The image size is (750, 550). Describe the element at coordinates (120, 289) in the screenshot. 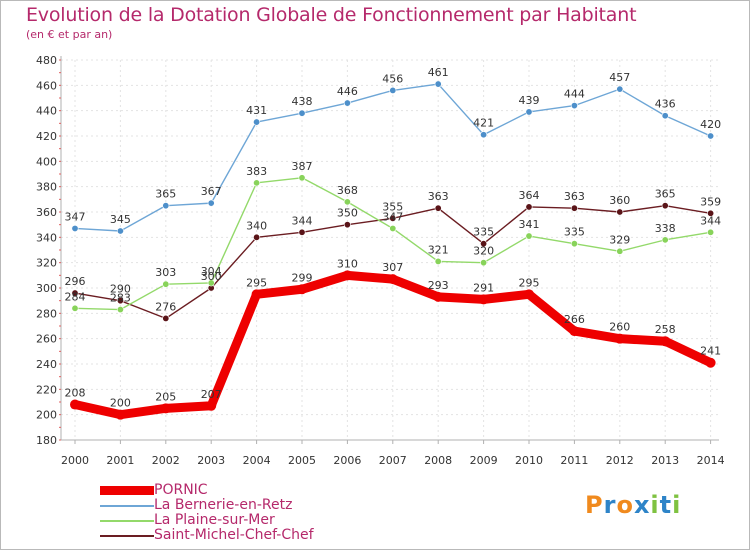

I see `data-label-saint-michel: 290` at that location.